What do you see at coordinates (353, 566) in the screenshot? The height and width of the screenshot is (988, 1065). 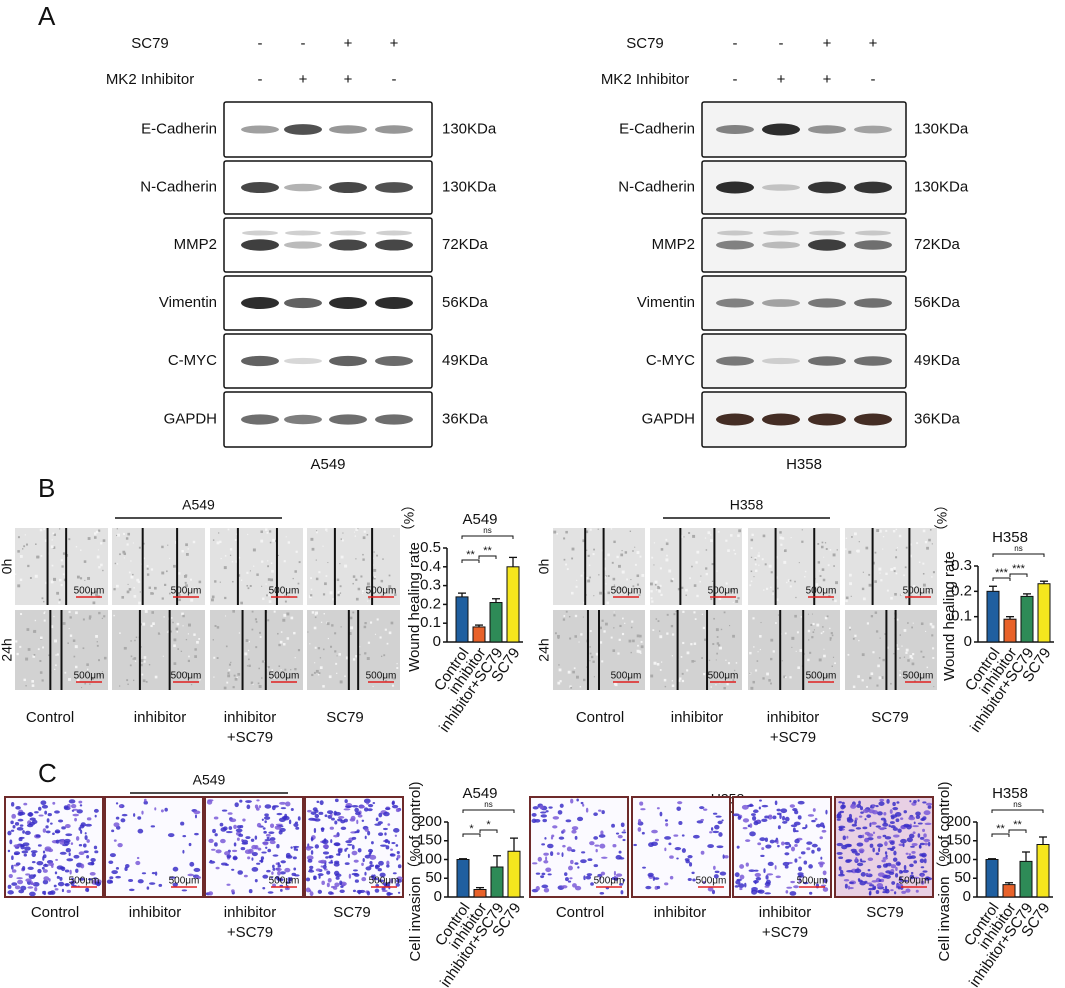 I see `image-bg` at bounding box center [353, 566].